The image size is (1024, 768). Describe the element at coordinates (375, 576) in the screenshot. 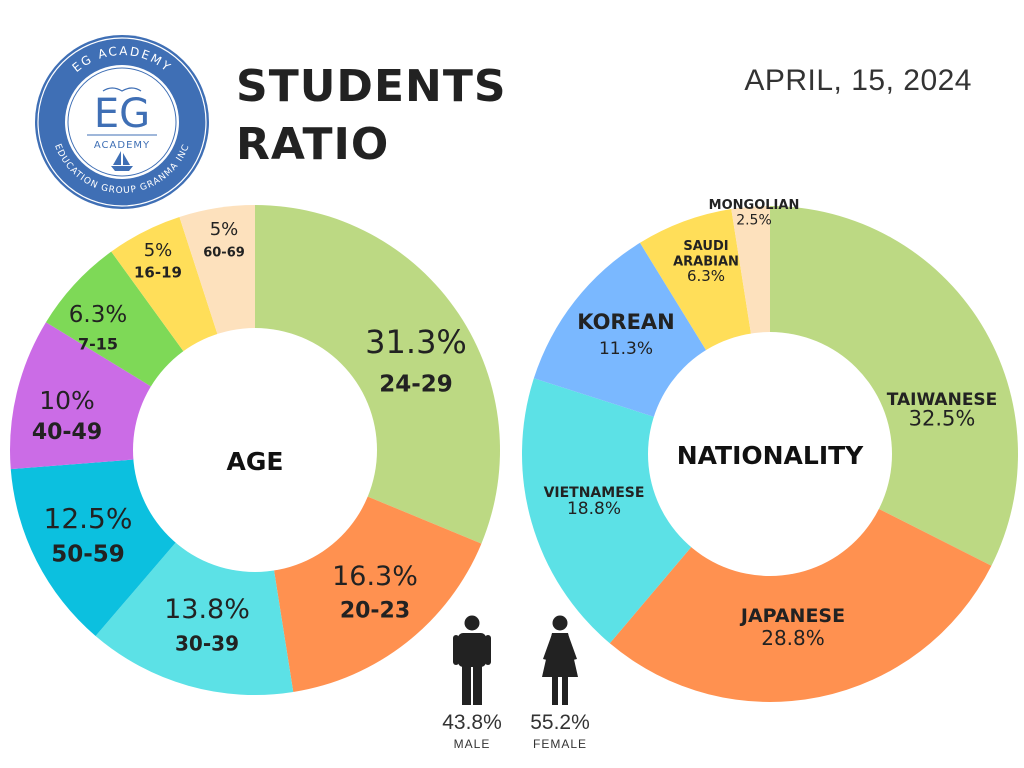

I see `age-value-20-23: 16.3%` at that location.